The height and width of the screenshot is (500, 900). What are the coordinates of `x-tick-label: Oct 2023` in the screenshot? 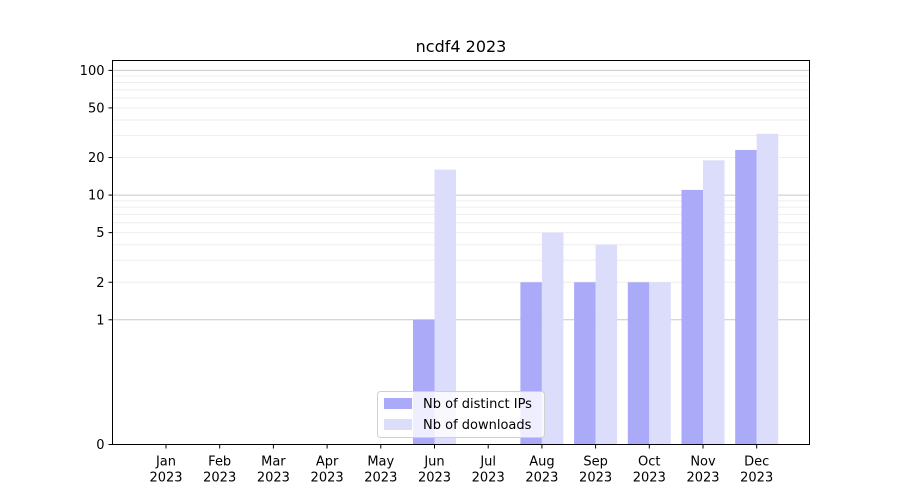 It's located at (649, 470).